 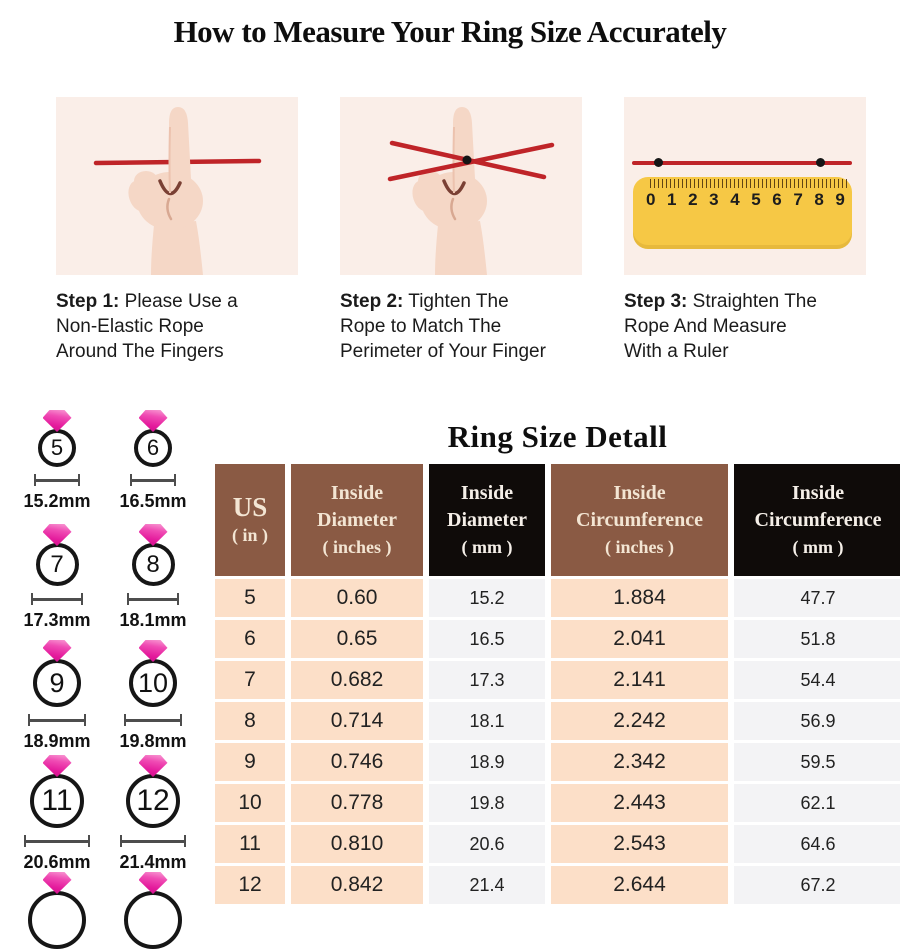 I want to click on straightened-rope-line, so click(x=742, y=162).